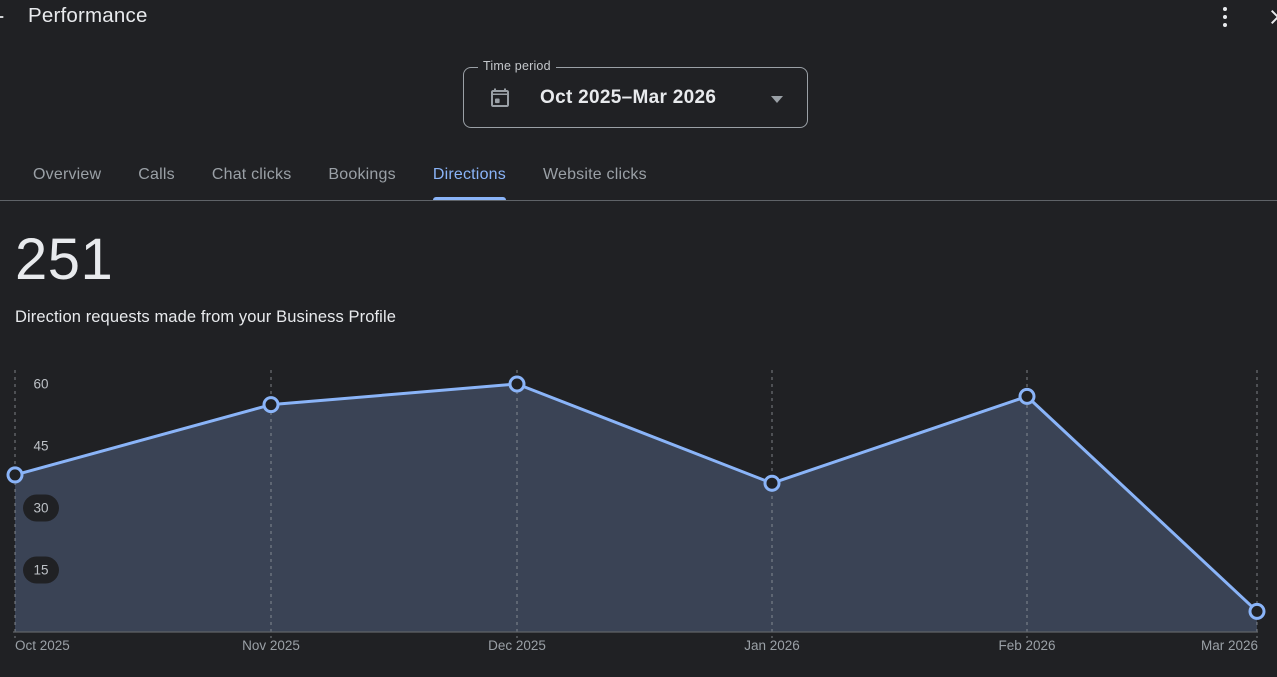 Image resolution: width=1277 pixels, height=677 pixels. Describe the element at coordinates (88, 15) in the screenshot. I see `page-title: Performance` at that location.